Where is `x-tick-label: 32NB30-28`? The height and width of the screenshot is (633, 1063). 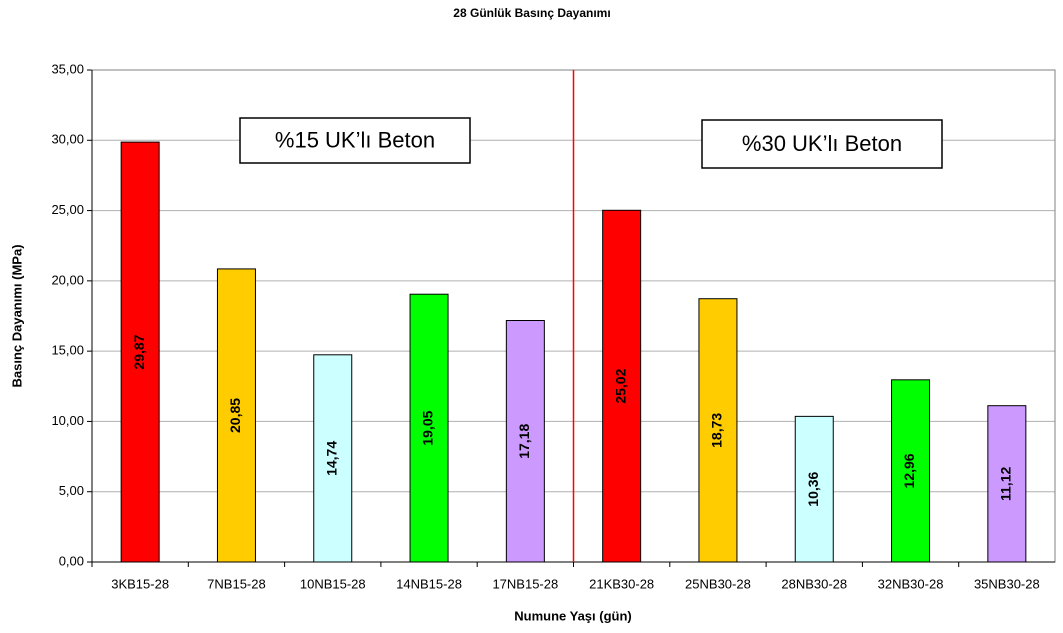
x-tick-label: 32NB30-28 is located at coordinates (911, 583).